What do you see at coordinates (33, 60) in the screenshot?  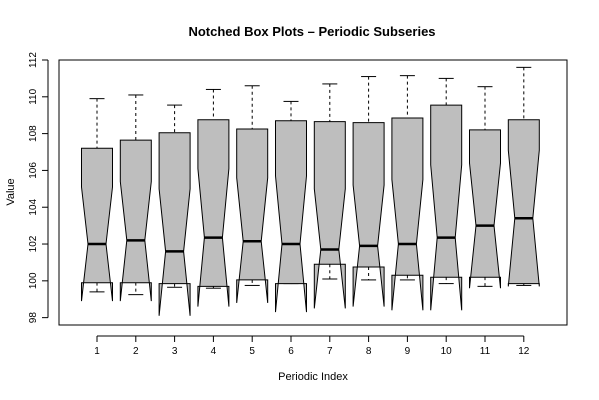 I see `y-tick-label: 112` at bounding box center [33, 60].